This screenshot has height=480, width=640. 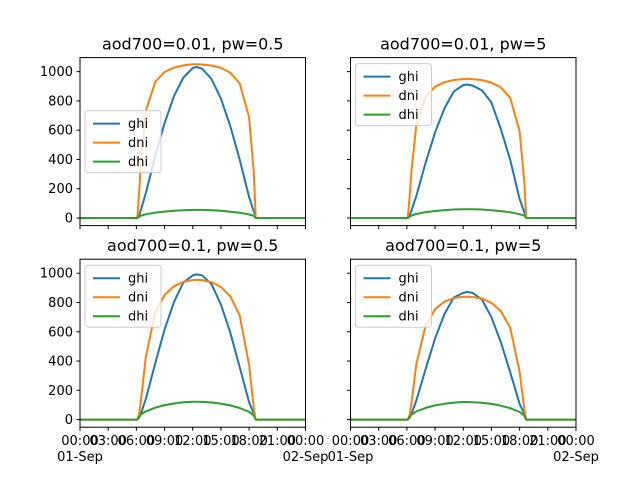 What do you see at coordinates (463, 245) in the screenshot?
I see `subplot-title: aod700=0.1, pw=5` at bounding box center [463, 245].